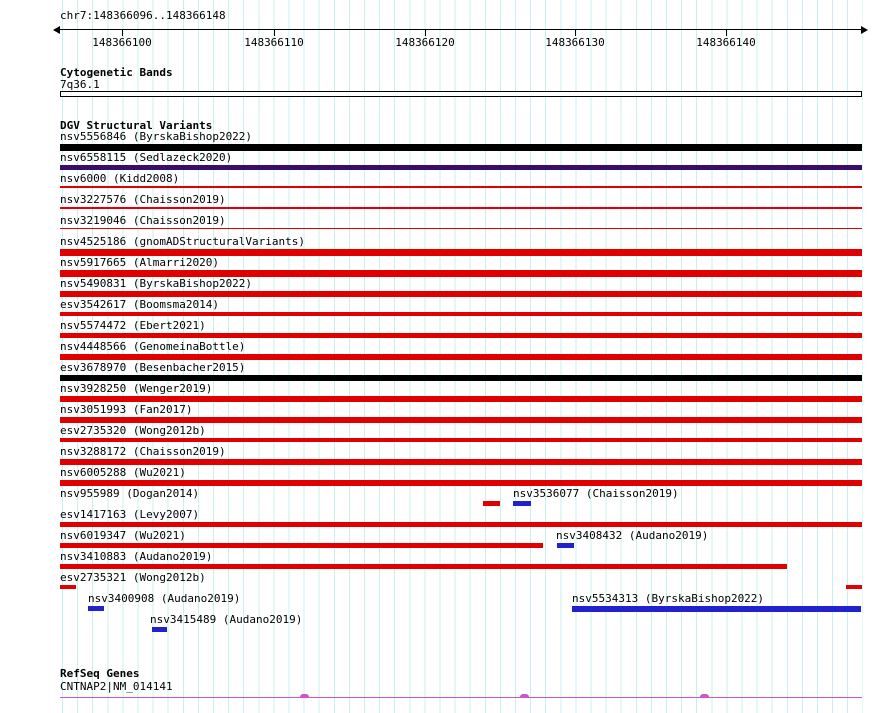 The height and width of the screenshot is (713, 890). I want to click on variant-label: esv3542617 (Boomsma2014), so click(139, 304).